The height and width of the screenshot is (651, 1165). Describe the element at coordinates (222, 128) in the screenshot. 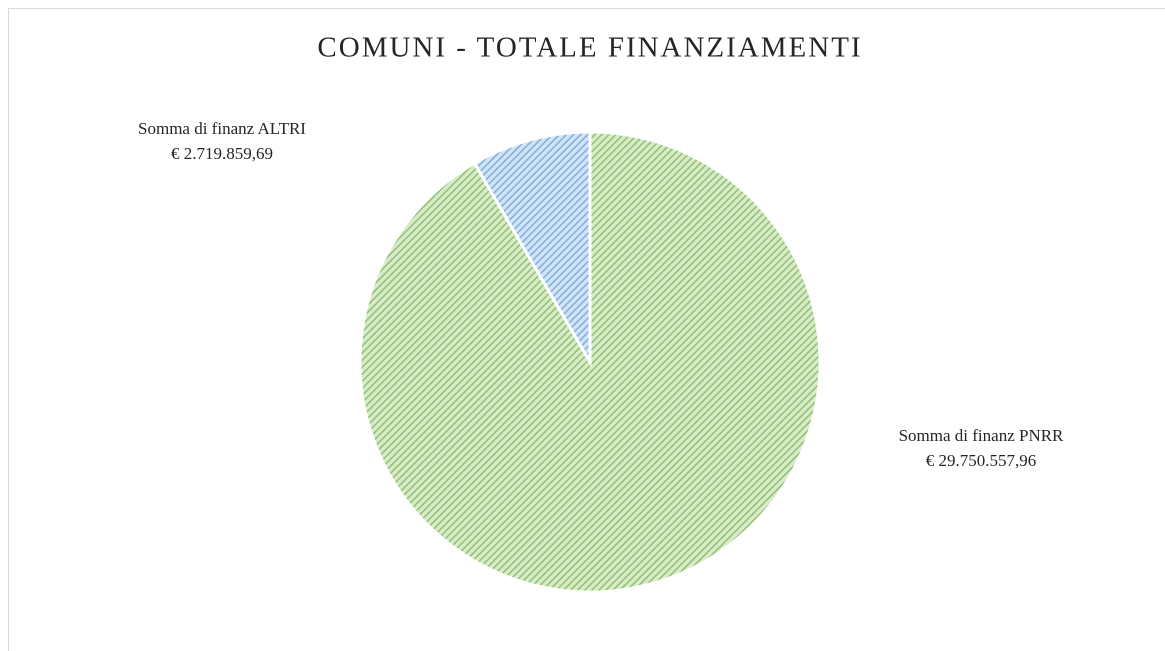

I see `slice-label-name: Somma di finanz ALTRI` at that location.